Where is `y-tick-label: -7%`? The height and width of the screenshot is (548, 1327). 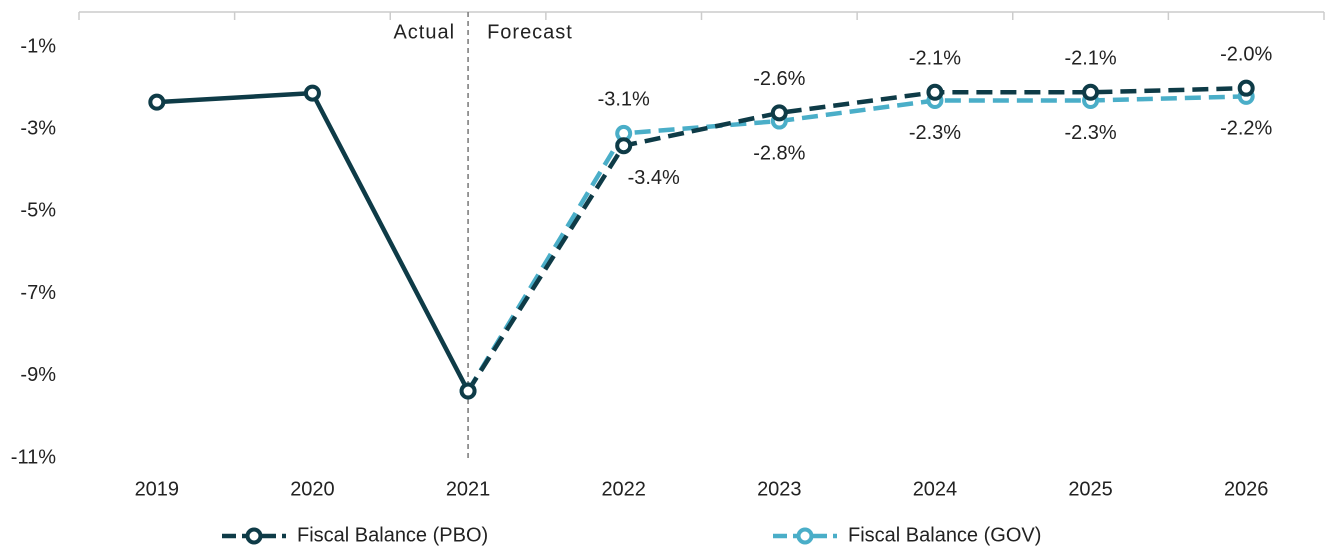
y-tick-label: -7% is located at coordinates (38, 293).